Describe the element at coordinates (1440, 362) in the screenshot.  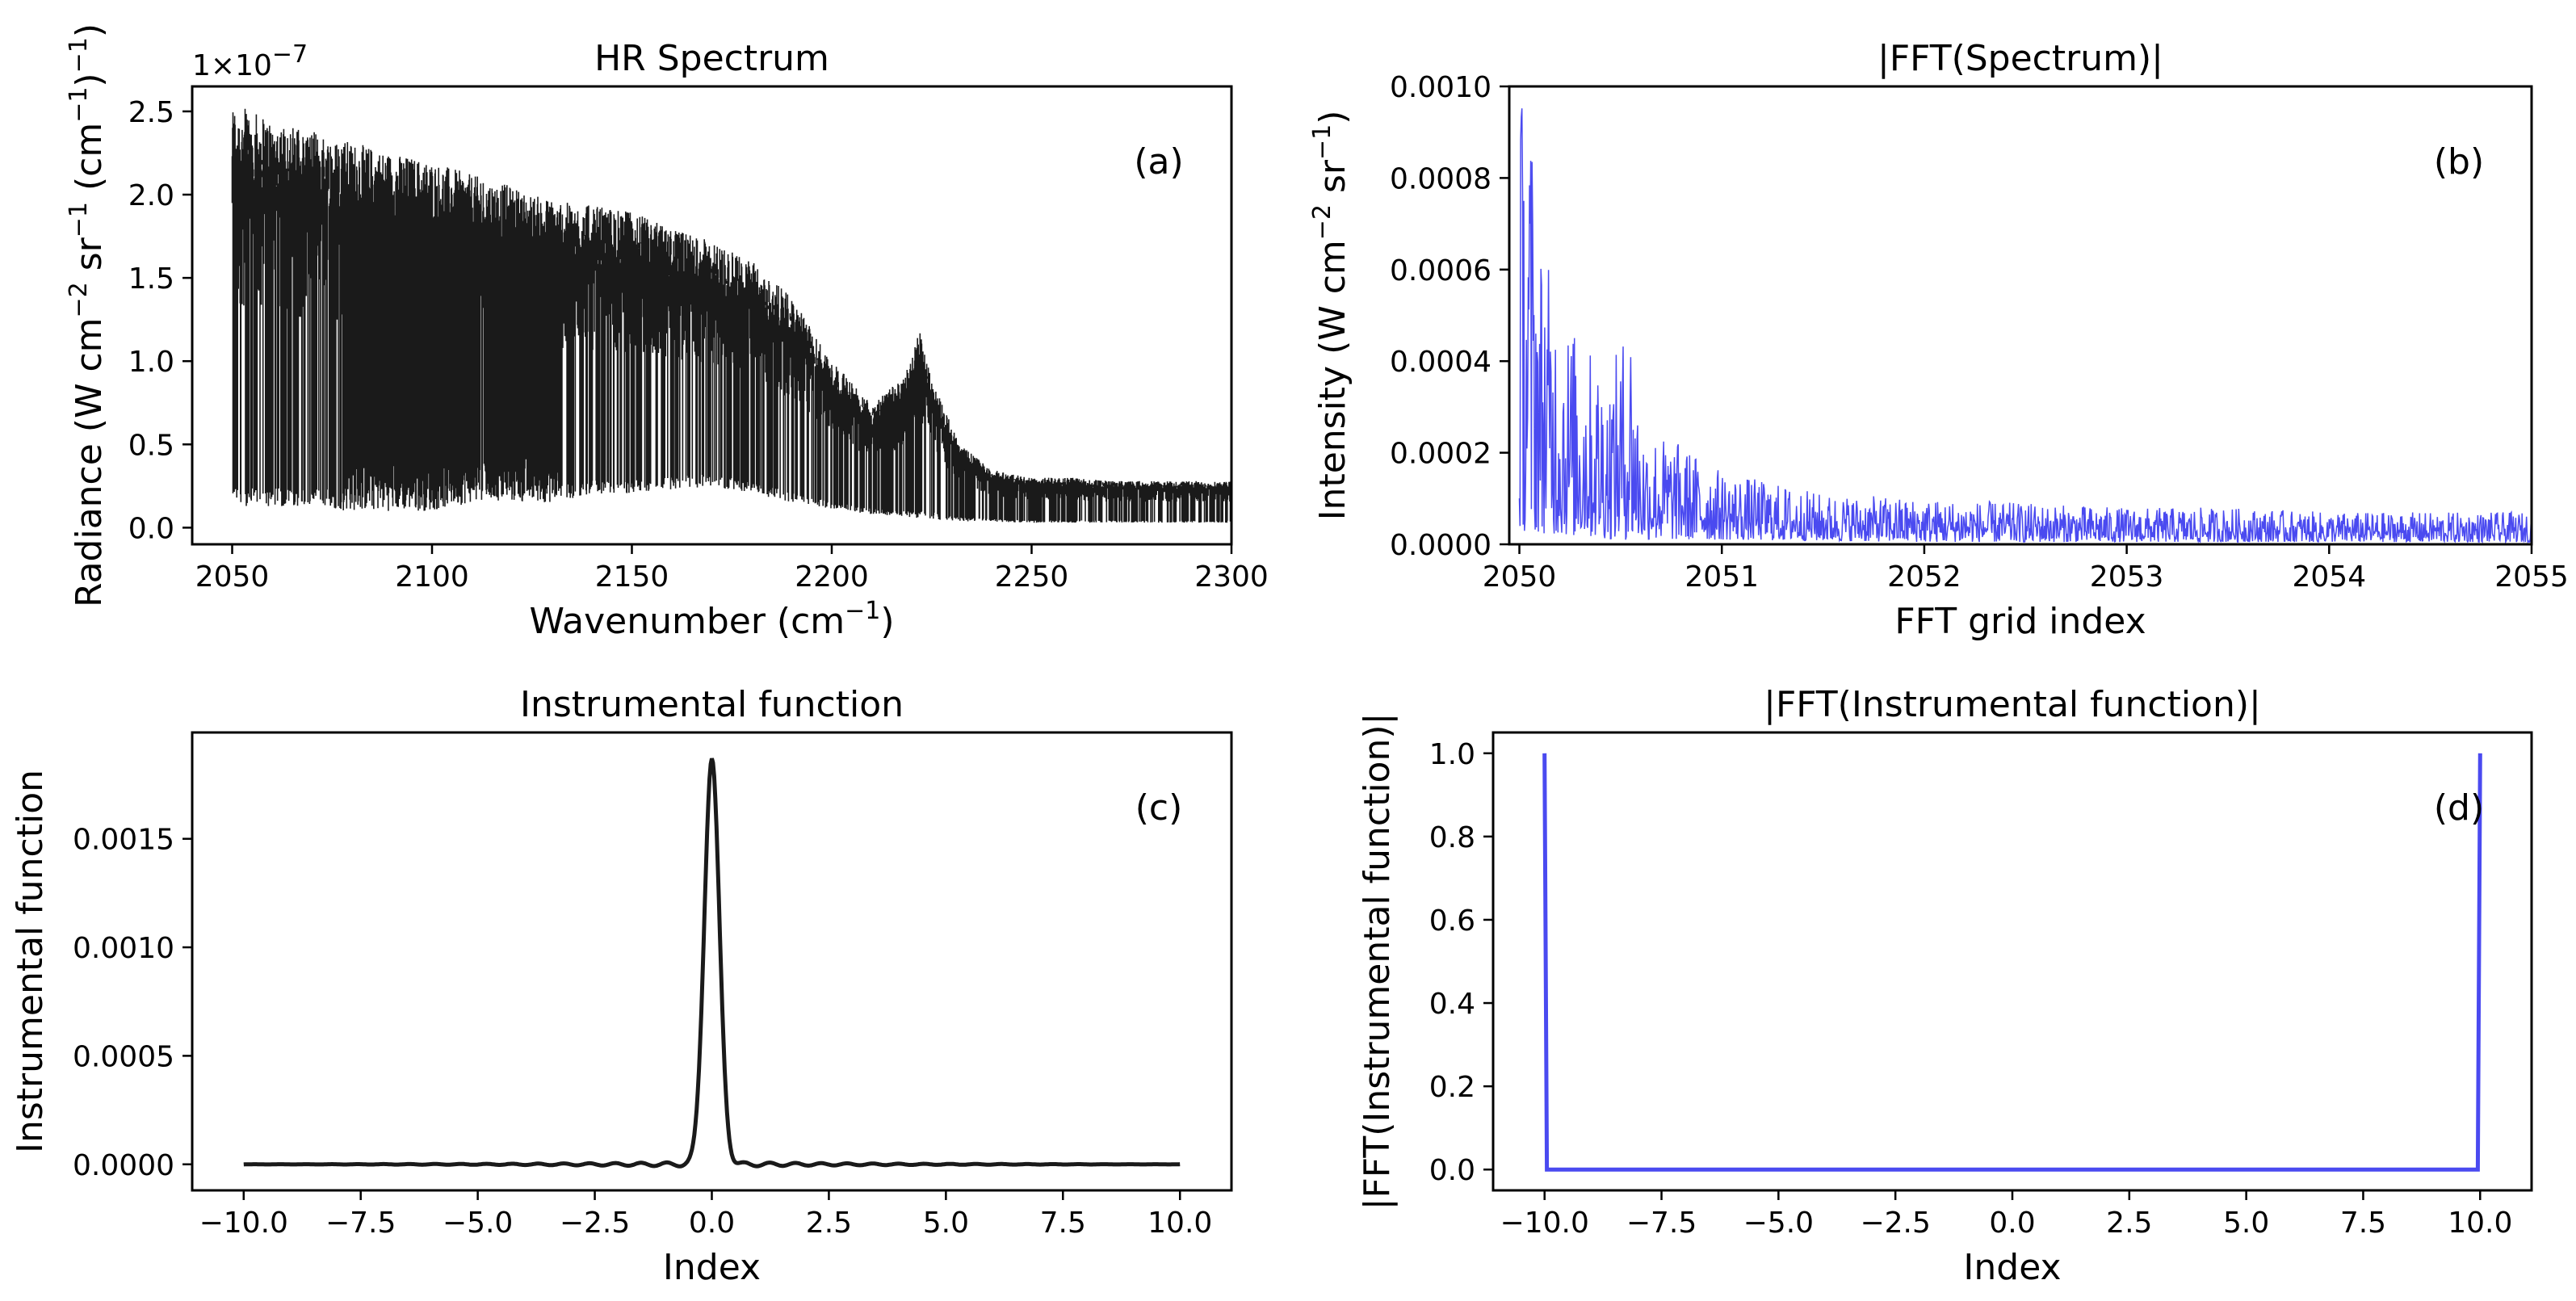
I see `y-tick-label: 0.0004` at that location.